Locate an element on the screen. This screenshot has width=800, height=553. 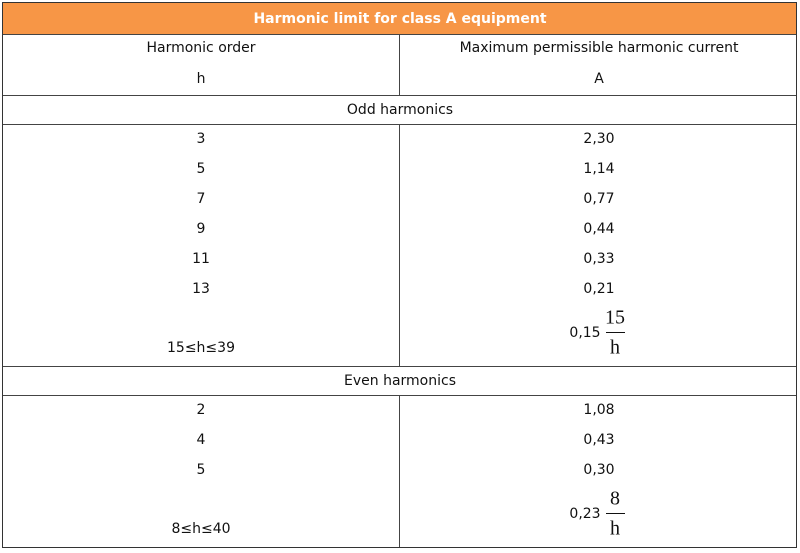
order-cell: 7 is located at coordinates (201, 199).